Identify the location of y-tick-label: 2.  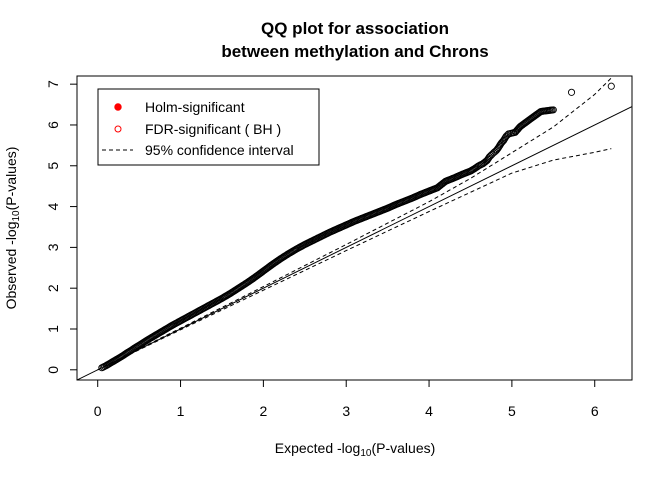
(53, 288).